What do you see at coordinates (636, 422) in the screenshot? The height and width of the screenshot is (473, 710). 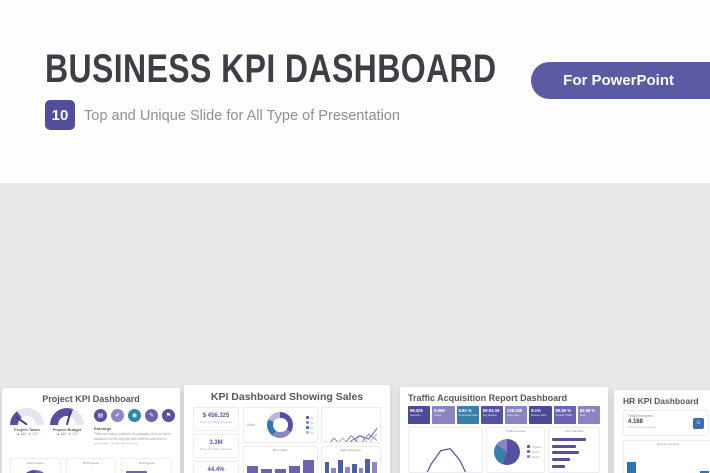 I see `stat-value: 4.168` at bounding box center [636, 422].